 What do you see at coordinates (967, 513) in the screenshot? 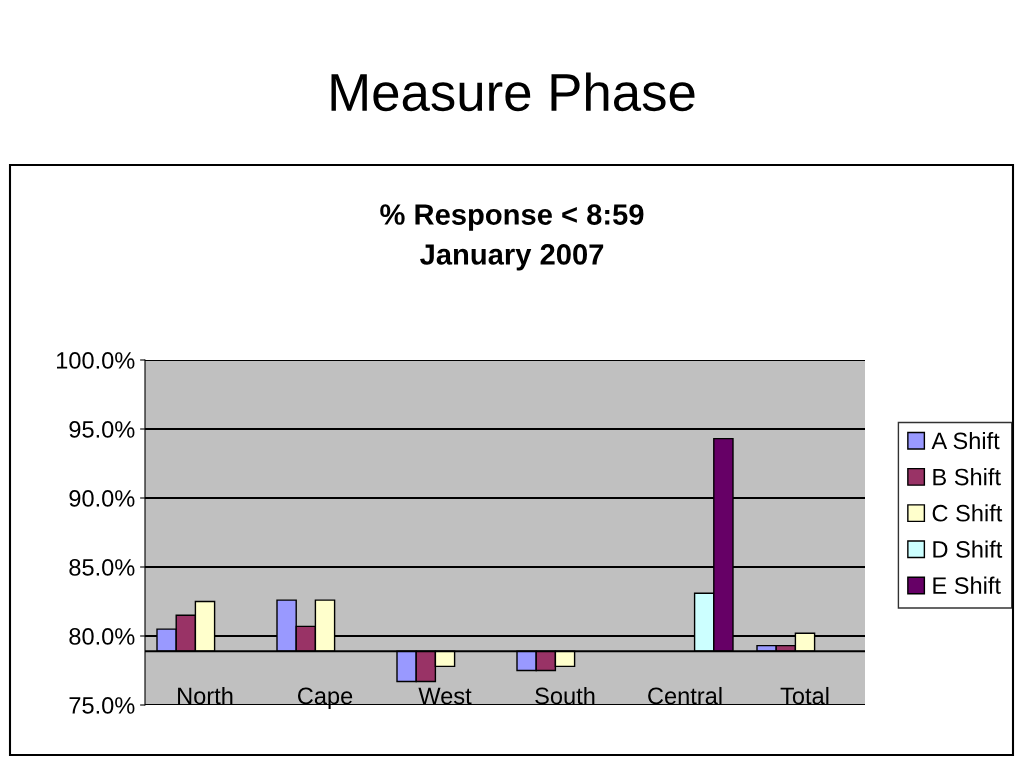
I see `legend-label: C Shift` at bounding box center [967, 513].